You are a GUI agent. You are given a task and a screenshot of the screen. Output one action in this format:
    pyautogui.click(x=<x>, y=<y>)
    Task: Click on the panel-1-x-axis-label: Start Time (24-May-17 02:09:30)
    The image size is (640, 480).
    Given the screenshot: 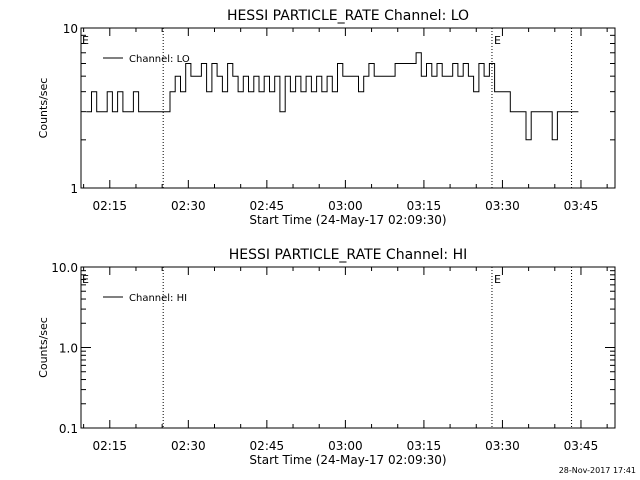 What is the action you would take?
    pyautogui.click(x=347, y=220)
    